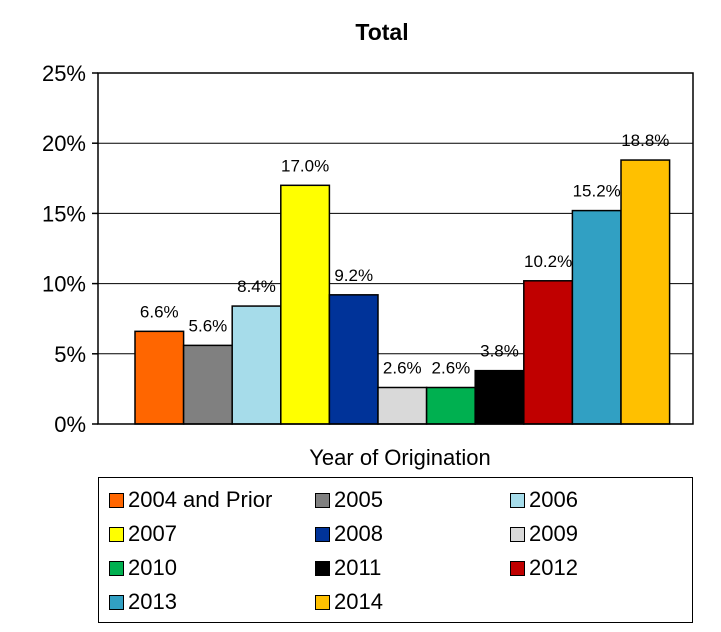 Image resolution: width=721 pixels, height=632 pixels. Describe the element at coordinates (596, 317) in the screenshot. I see `bar-2013` at that location.